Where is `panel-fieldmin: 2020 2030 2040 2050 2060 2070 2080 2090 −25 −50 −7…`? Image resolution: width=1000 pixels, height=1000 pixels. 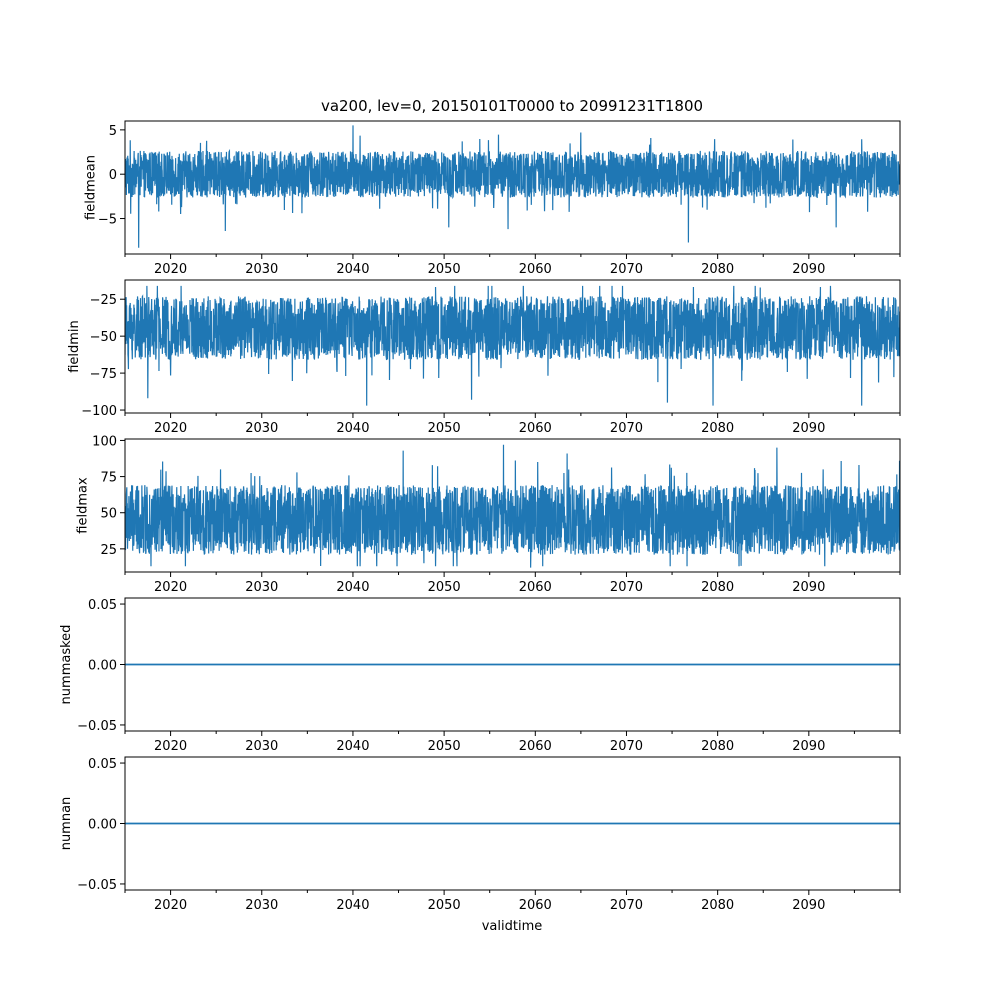
panel-fieldmin: 2020 2030 2040 2050 2060 2070 2080 2090 −25 −50 −7… is located at coordinates (484, 357).